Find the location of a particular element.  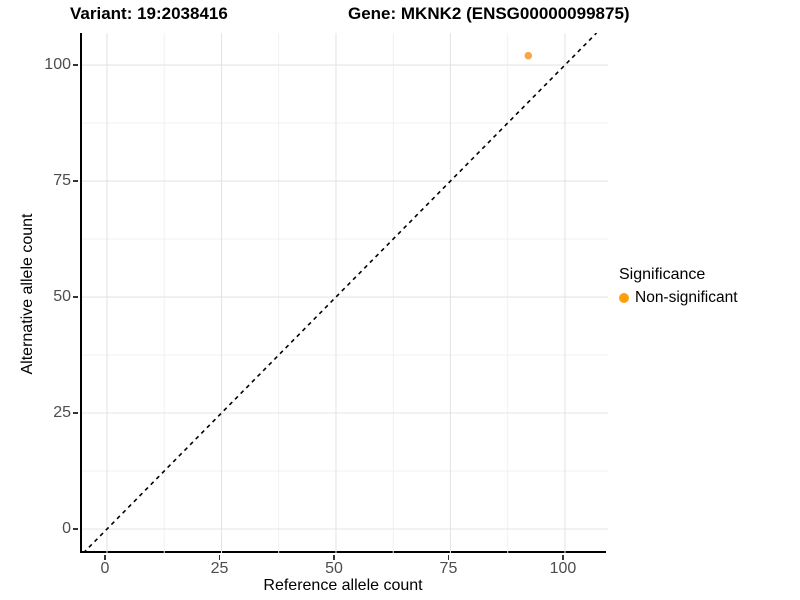

y-tick-label: 0 is located at coordinates (66, 528).